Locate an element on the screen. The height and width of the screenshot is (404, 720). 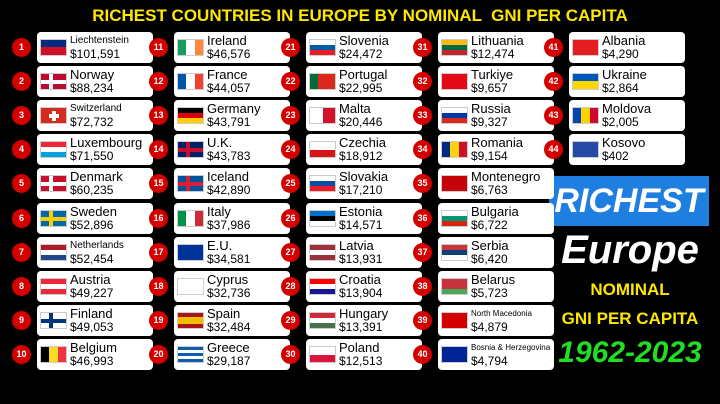
rank-badge: 42 is located at coordinates (553, 81).